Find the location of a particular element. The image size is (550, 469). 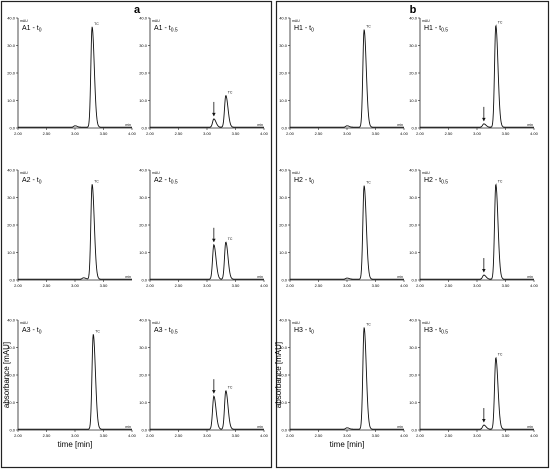

panel-label: A3 - t0 is located at coordinates (32, 331).